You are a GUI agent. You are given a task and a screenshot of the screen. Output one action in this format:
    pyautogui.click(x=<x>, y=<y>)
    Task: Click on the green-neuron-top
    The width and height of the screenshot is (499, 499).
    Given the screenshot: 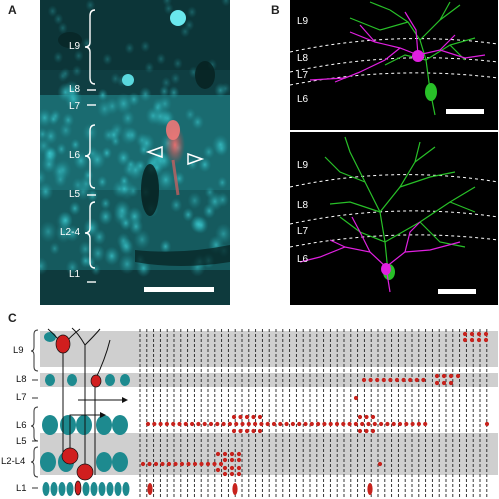 What is the action you would take?
    pyautogui.click(x=412, y=58)
    